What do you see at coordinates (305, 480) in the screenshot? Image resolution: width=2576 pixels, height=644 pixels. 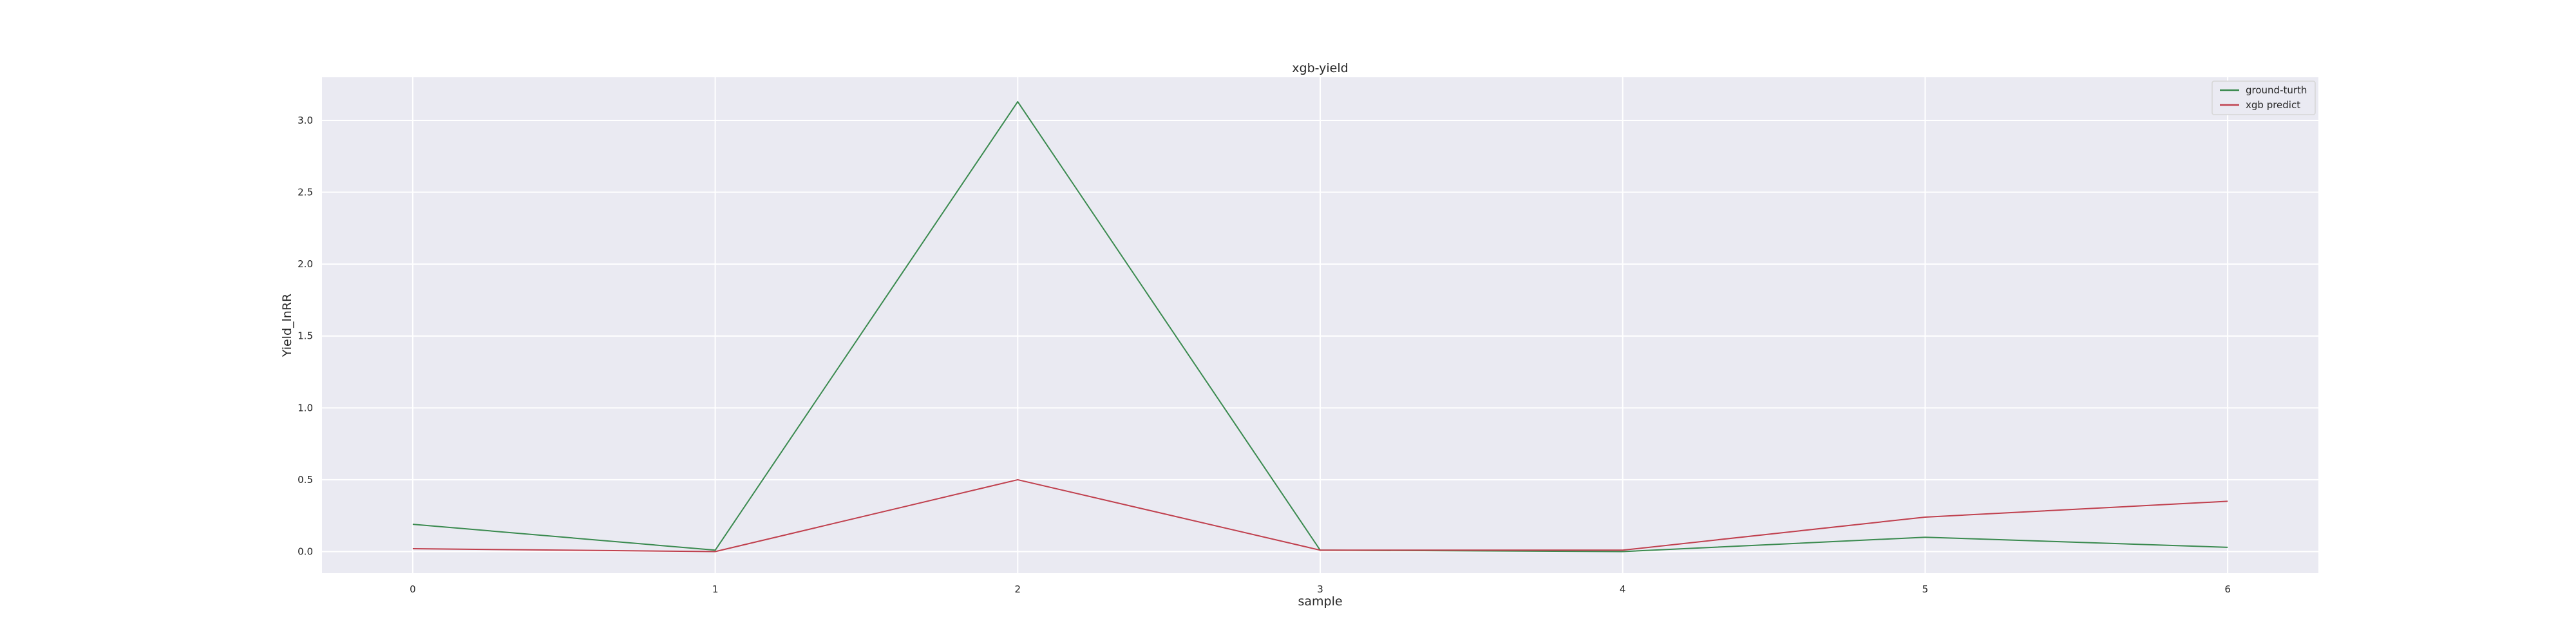 I see `y-tick-label: 0.5` at bounding box center [305, 480].